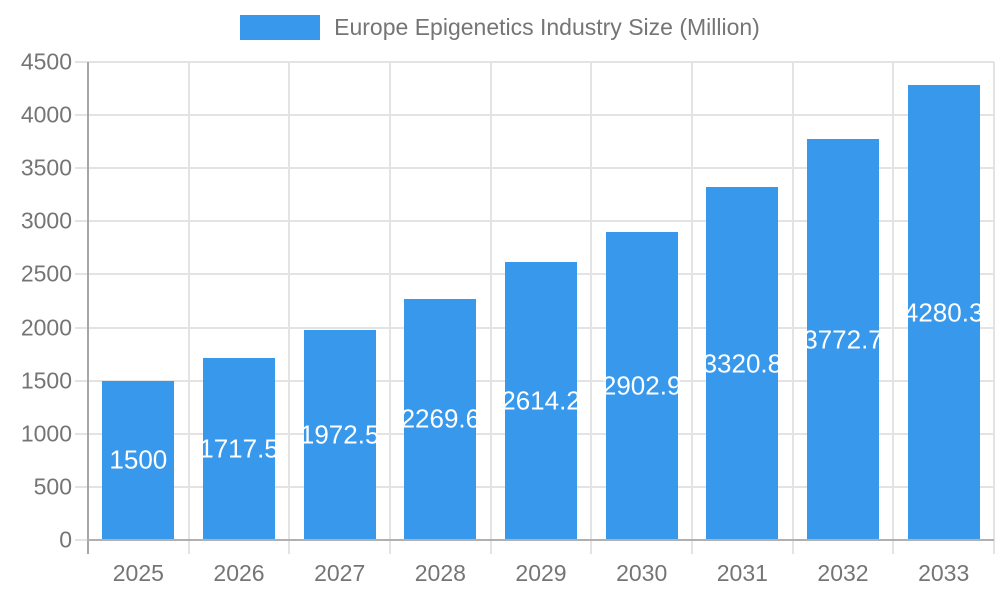 This screenshot has height=600, width=1000. I want to click on bar-value-label: 1717.5, so click(239, 448).